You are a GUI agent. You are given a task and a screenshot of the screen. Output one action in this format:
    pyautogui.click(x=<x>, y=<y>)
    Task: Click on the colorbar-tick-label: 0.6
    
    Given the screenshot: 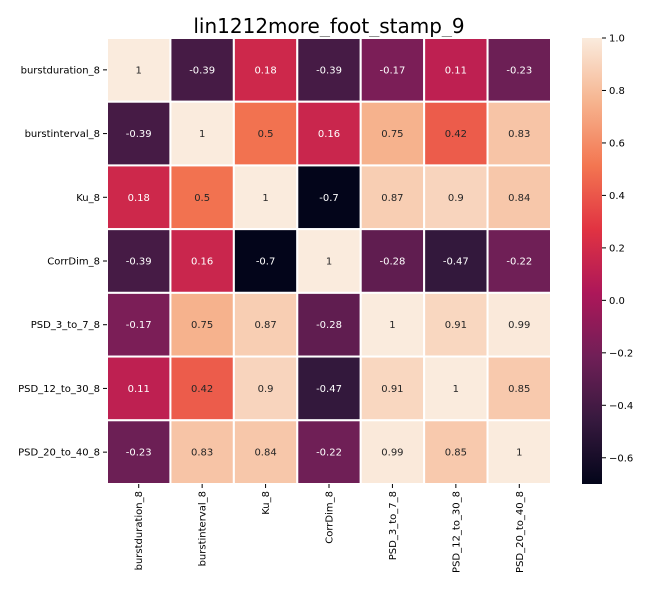 What is the action you would take?
    pyautogui.click(x=617, y=143)
    